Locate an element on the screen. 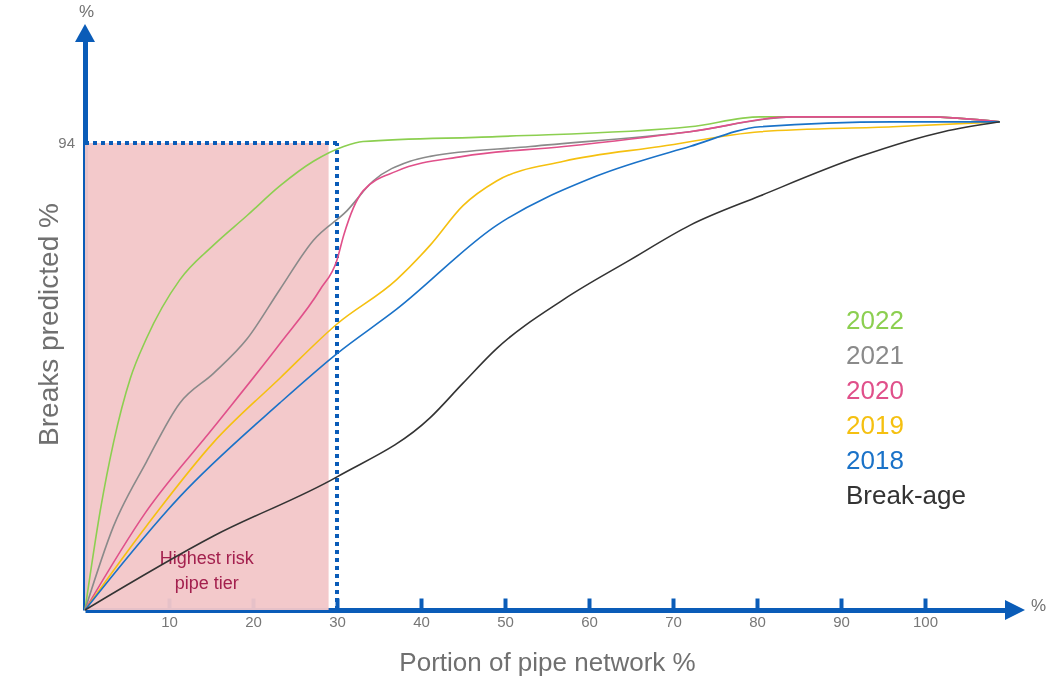  x-tick-label: 30 is located at coordinates (337, 621).